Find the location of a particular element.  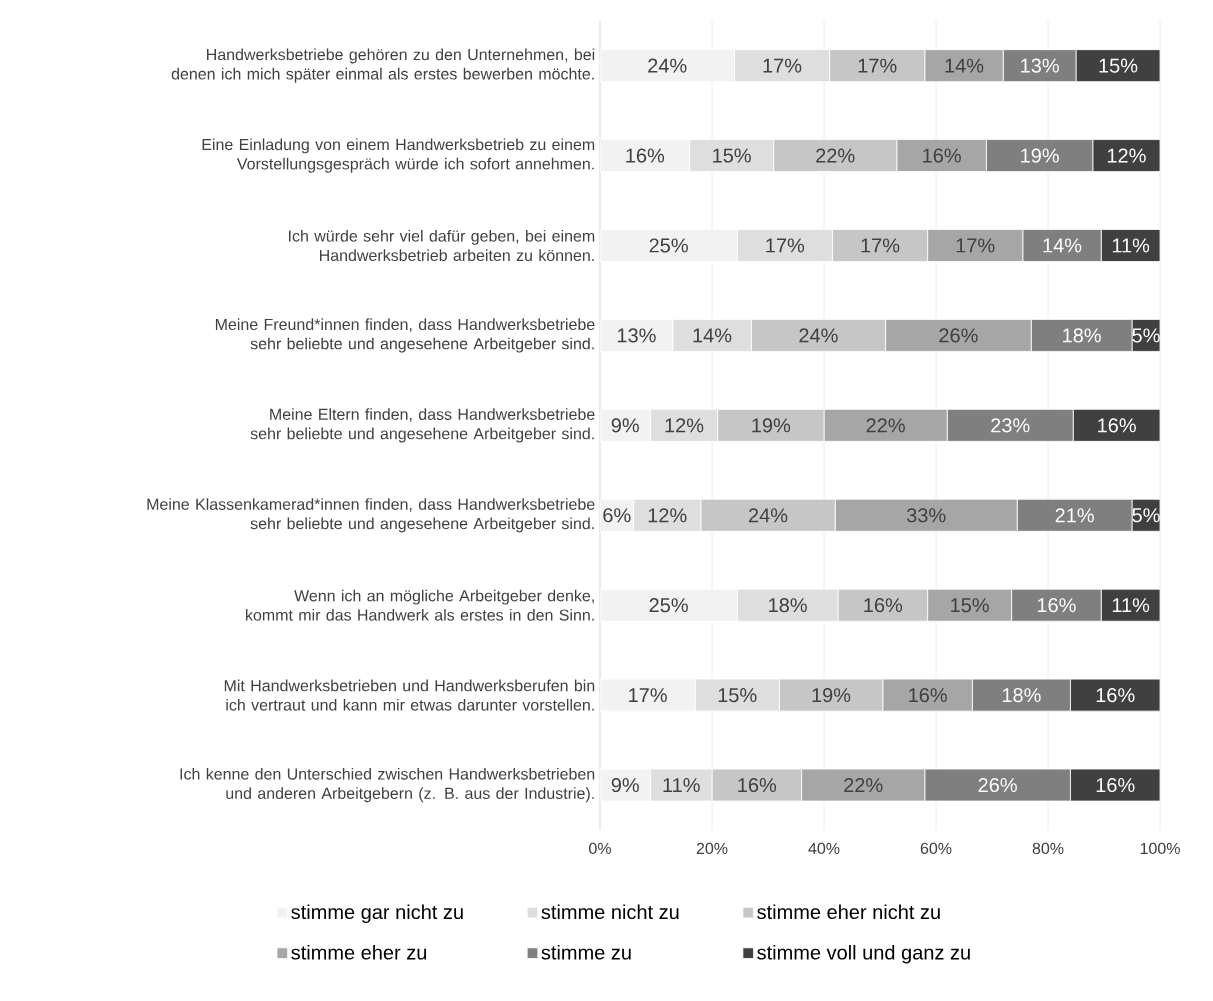

legend-label: stimme eher nicht zu is located at coordinates (848, 912).